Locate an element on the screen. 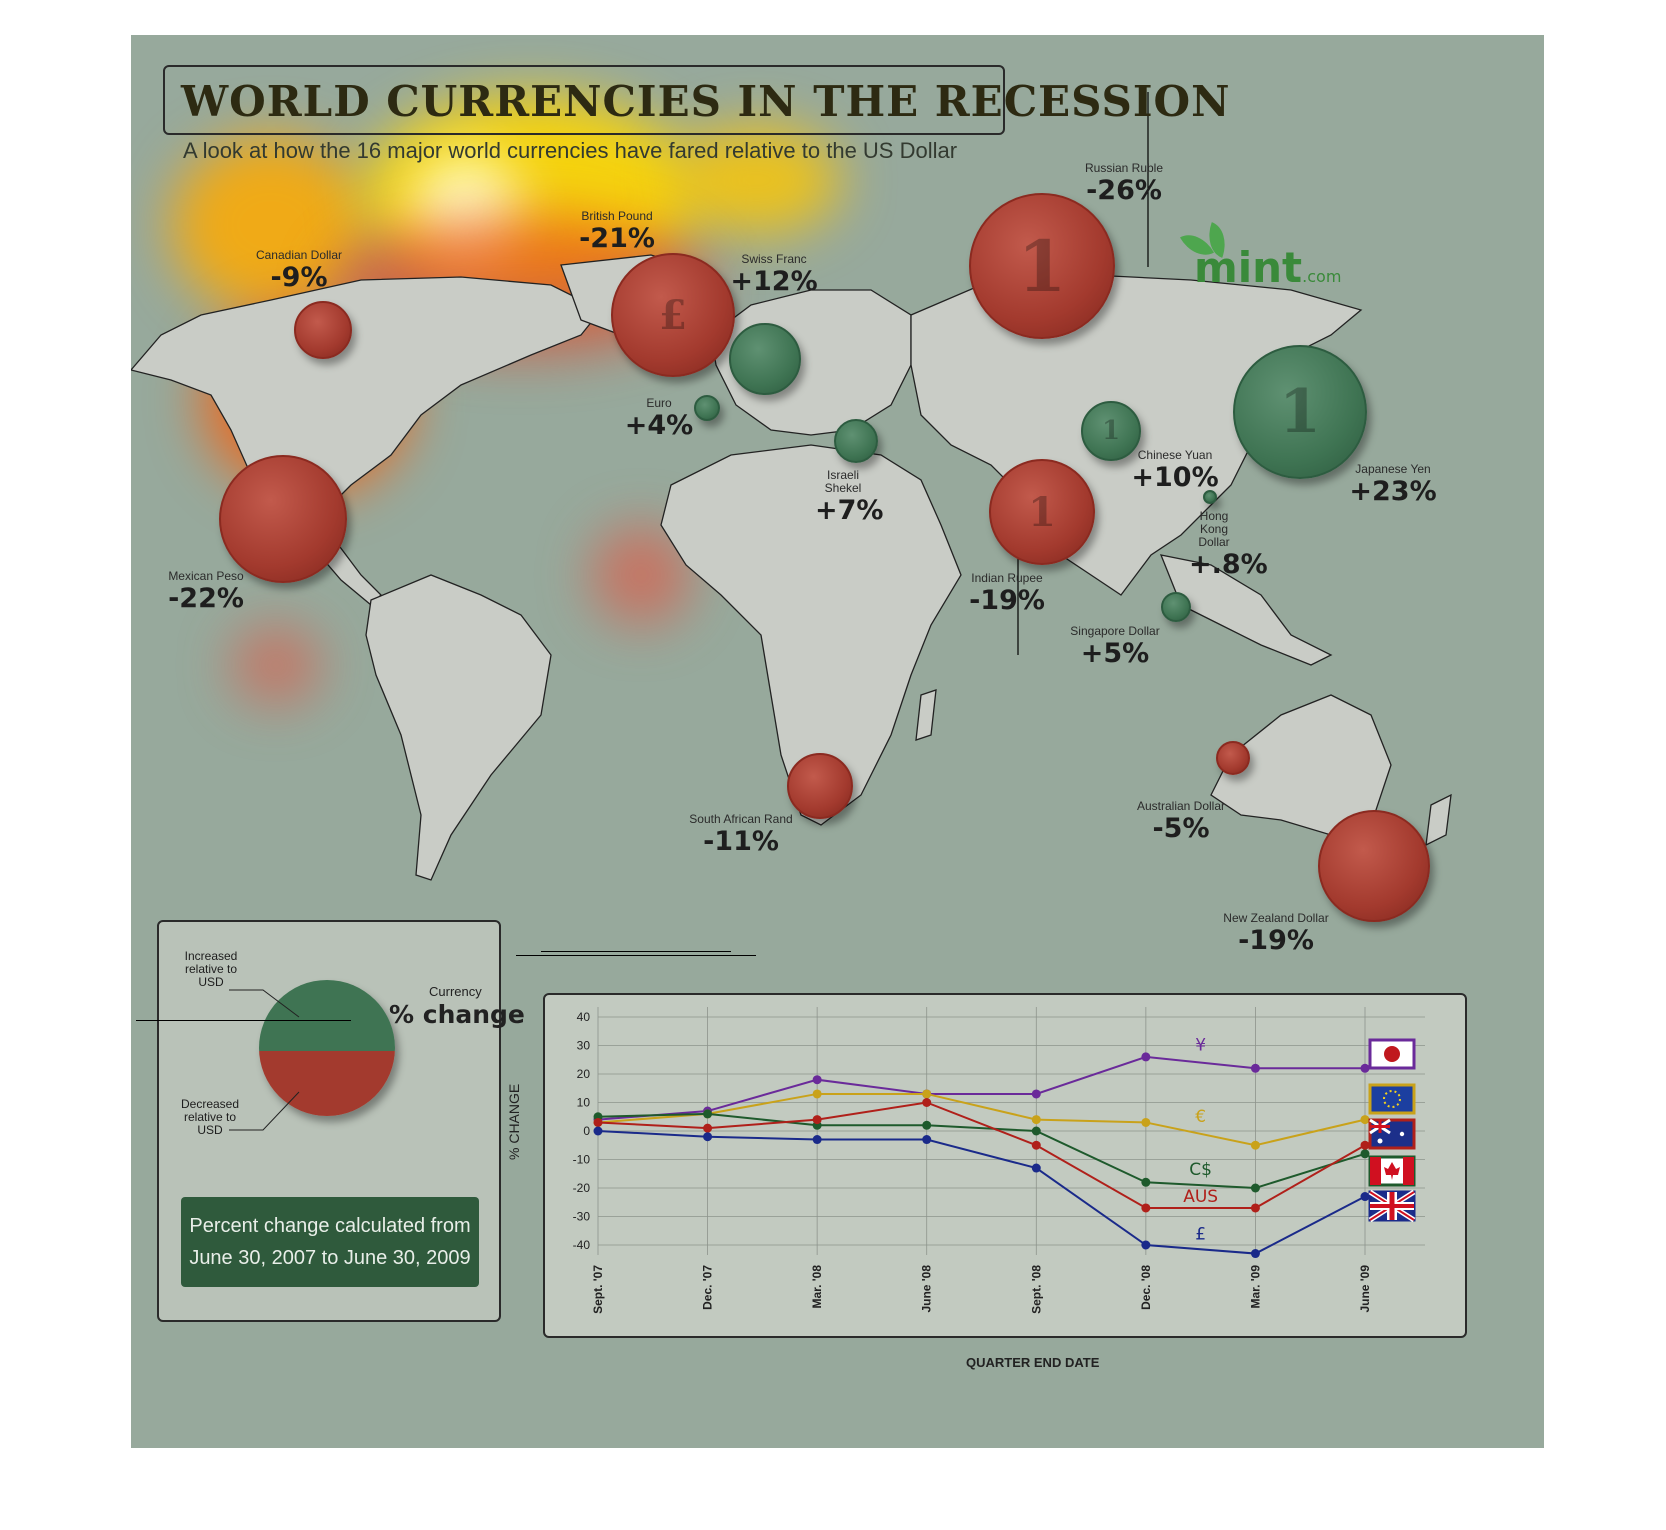 The image size is (1666, 1530). currency-name: Indian Rupee is located at coordinates (1007, 578).